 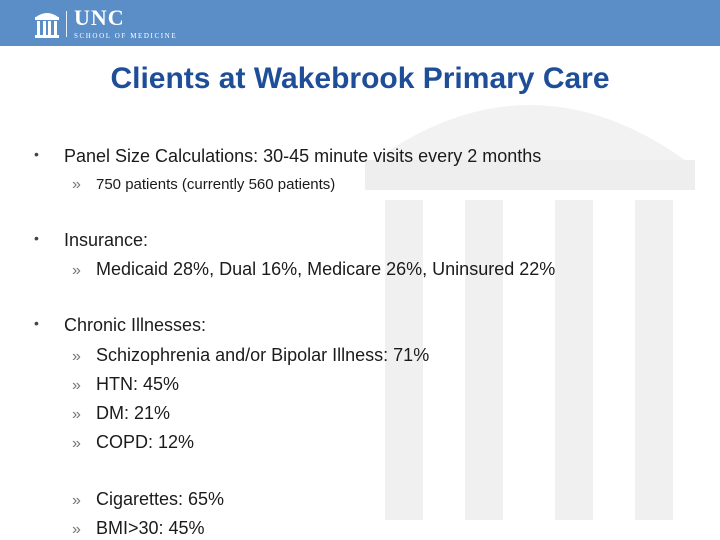 I want to click on old-well-logo-icon, so click(x=47, y=24).